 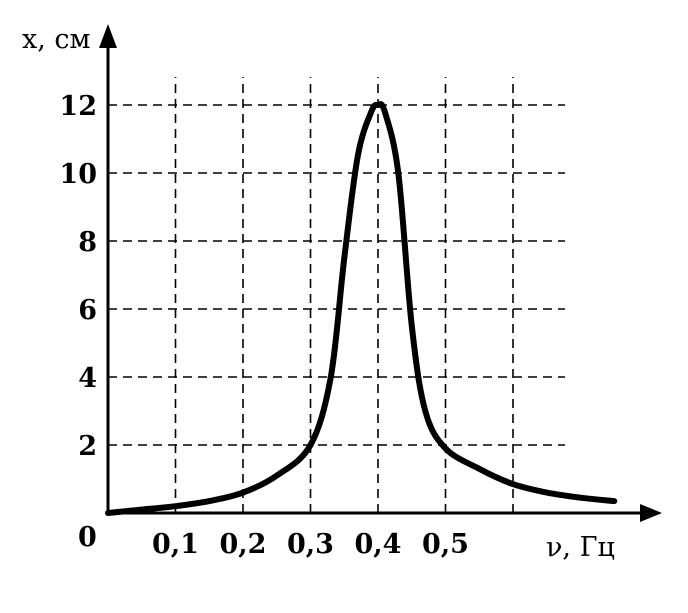 I want to click on y-axis-arrow, so click(x=108, y=36).